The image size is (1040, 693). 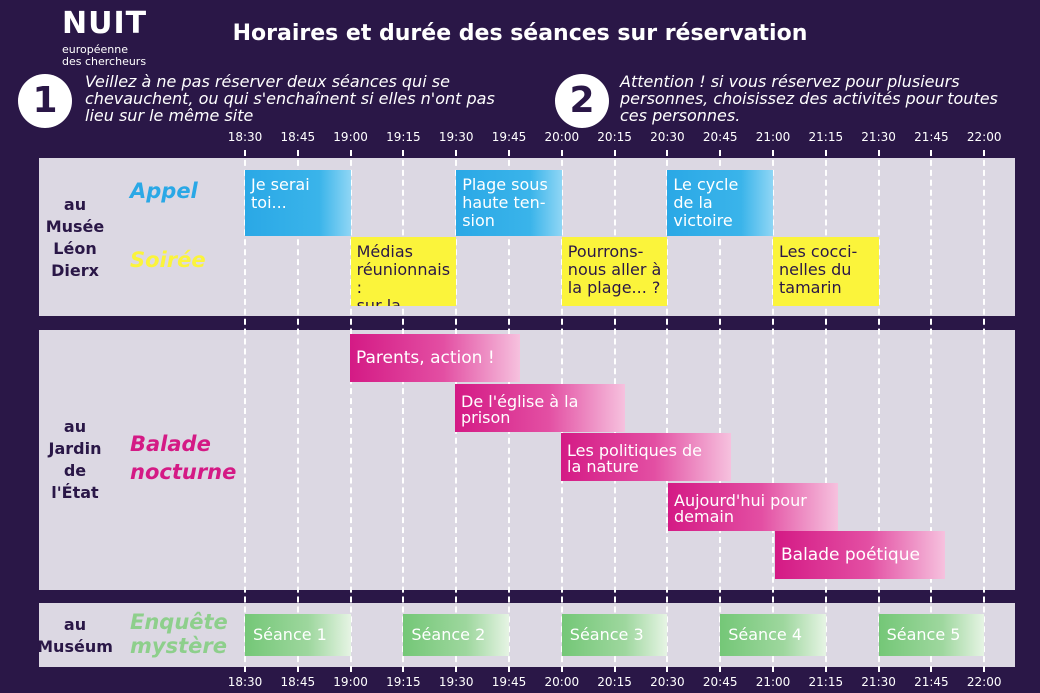 I want to click on session-appel-line: Plage sous, so click(x=505, y=184).